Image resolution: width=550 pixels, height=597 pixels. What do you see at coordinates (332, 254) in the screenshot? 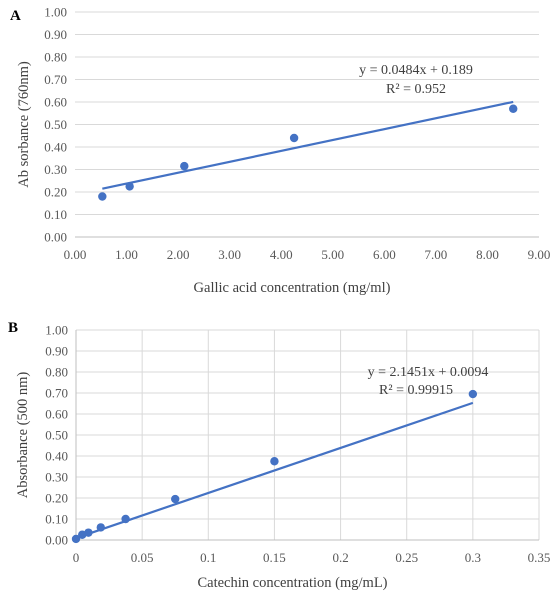
I see `a-x-tick-label: 5.00` at bounding box center [332, 254].